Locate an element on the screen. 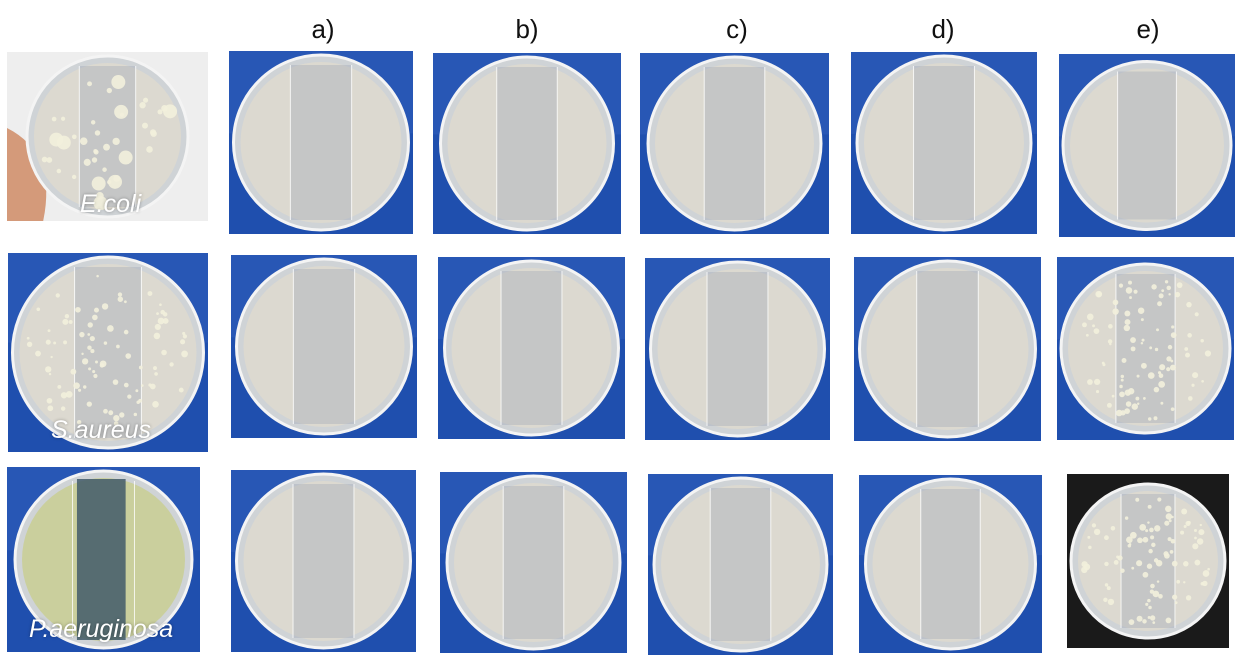 Image resolution: width=1237 pixels, height=657 pixels. plate-paeruginosa-c is located at coordinates (740, 564).